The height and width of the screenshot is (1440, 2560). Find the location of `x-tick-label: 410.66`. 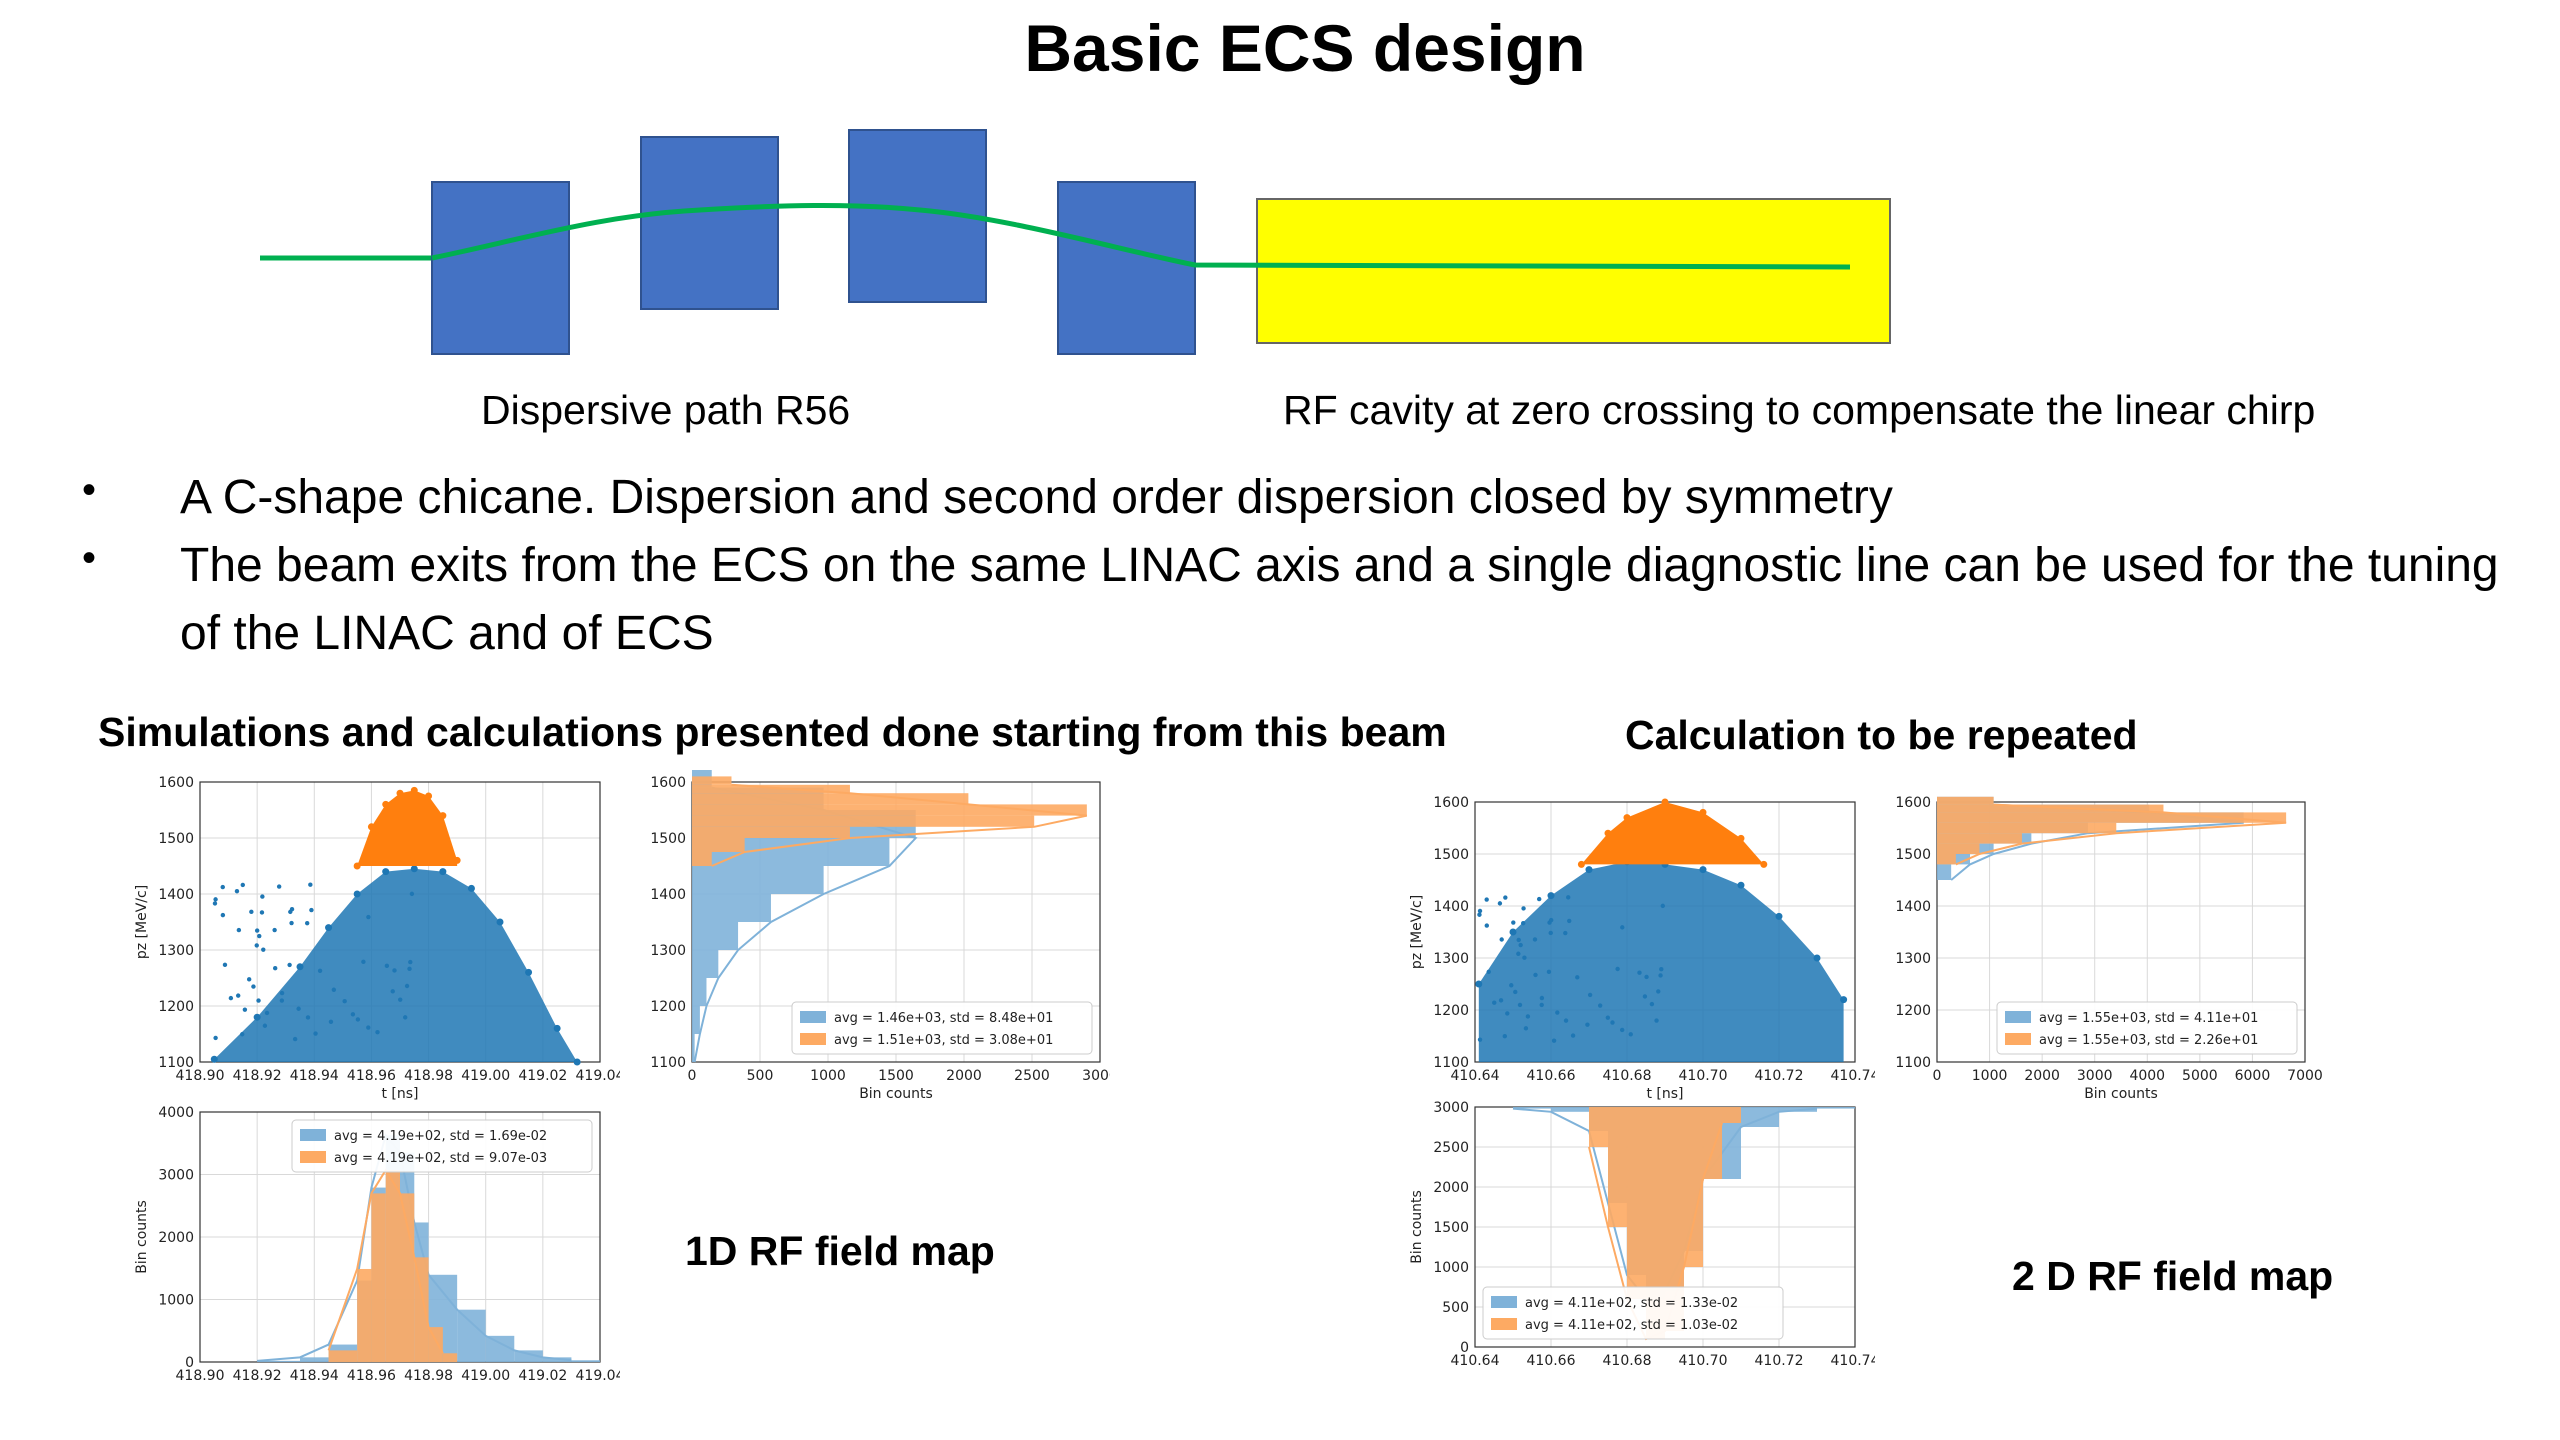

x-tick-label: 410.66 is located at coordinates (1551, 1076).